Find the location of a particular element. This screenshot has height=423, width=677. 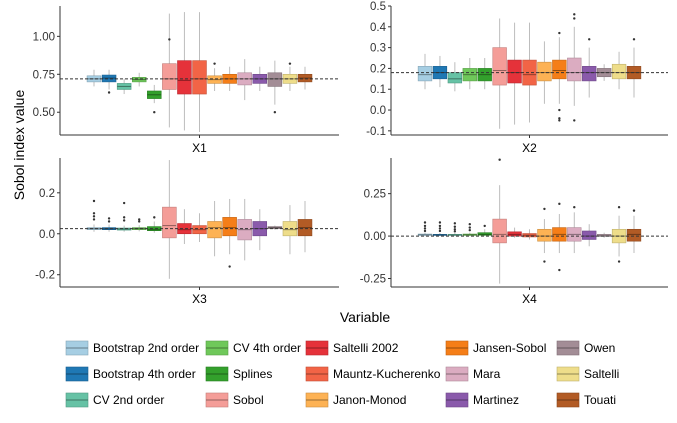

y-axis-title: Sobol index value is located at coordinates (19, 145).